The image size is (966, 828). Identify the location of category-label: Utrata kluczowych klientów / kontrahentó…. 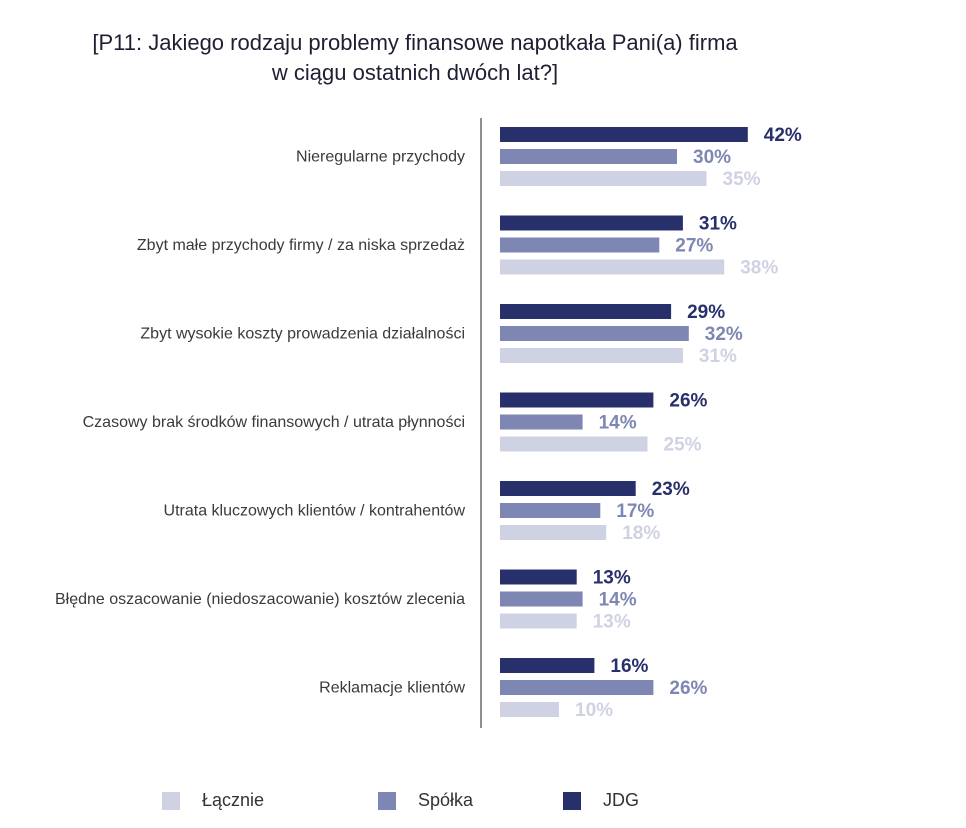
(315, 511).